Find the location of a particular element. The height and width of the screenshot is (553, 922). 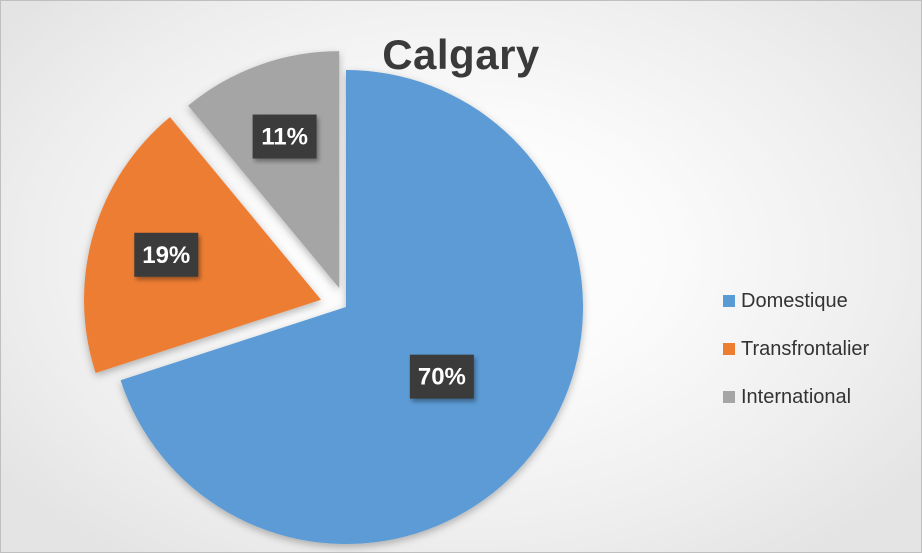

data-label-text: 11% is located at coordinates (284, 137).